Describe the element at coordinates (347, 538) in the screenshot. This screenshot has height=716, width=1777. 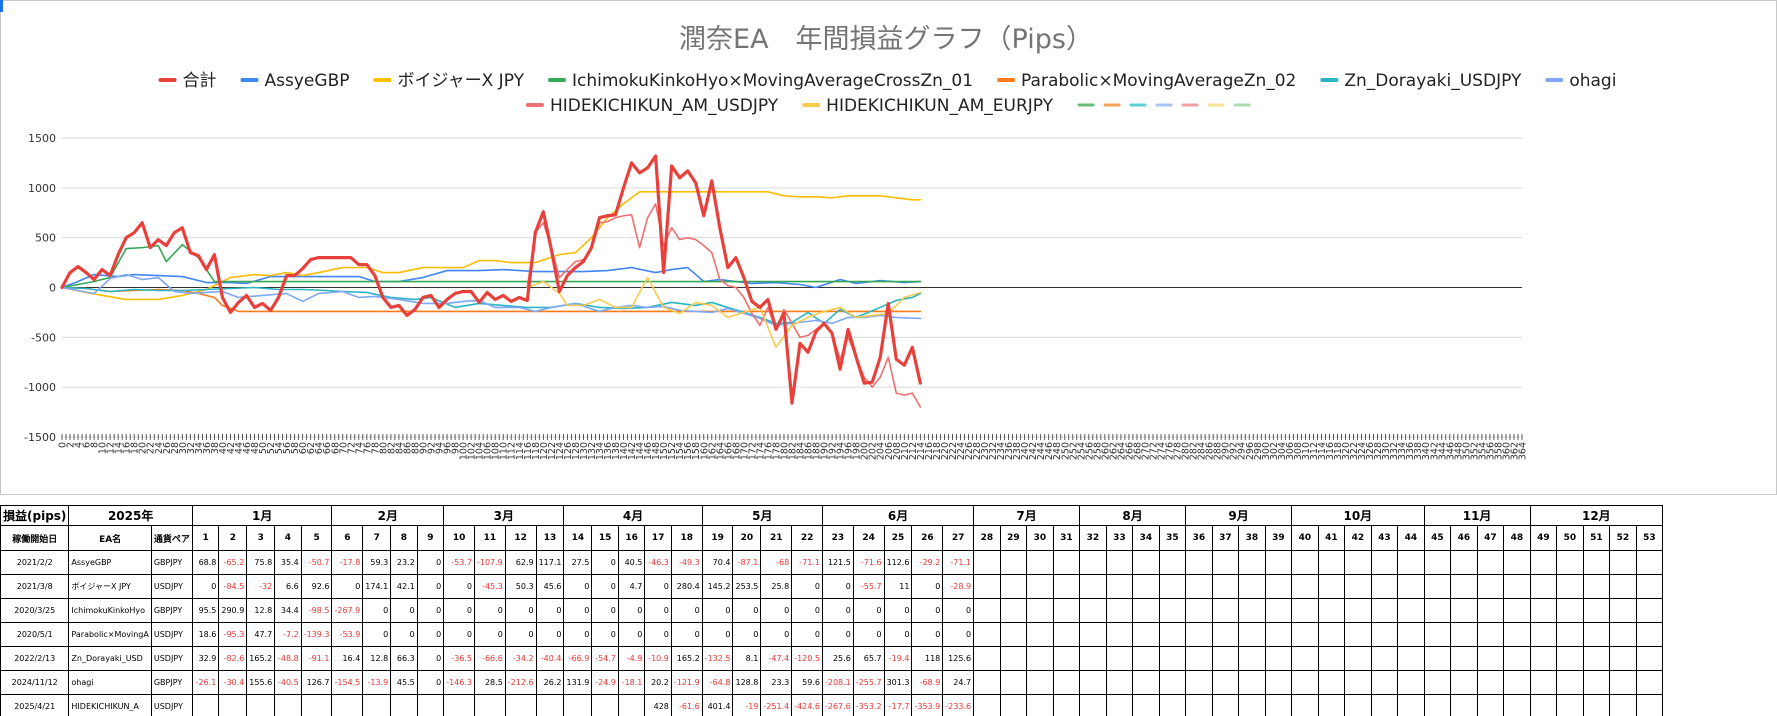
I see `week-header: 6` at that location.